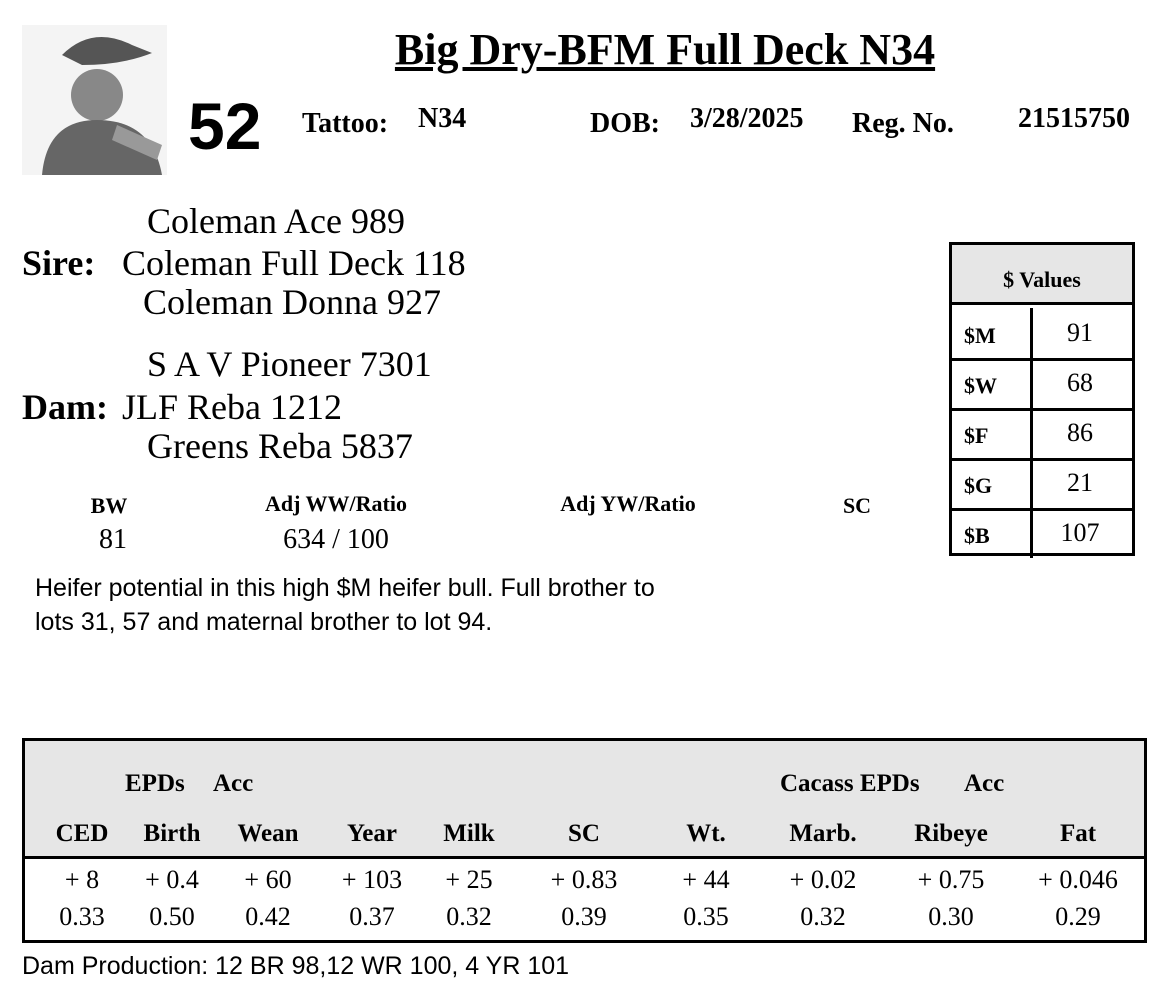 Image resolution: width=1166 pixels, height=1000 pixels. Describe the element at coordinates (951, 916) in the screenshot. I see `epd-accuracy: 0.30` at that location.